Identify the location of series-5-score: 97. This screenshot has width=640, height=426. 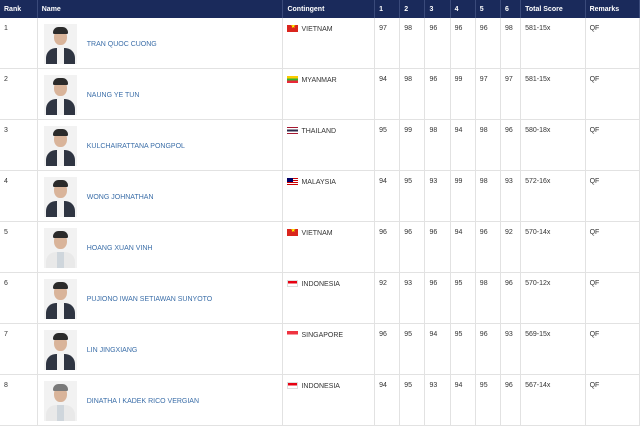
(488, 94).